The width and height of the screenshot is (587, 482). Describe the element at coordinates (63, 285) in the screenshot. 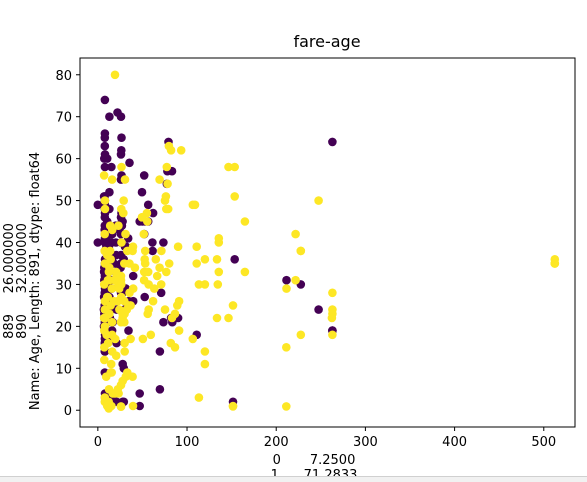

I see `y-tick-label-30: 30` at that location.